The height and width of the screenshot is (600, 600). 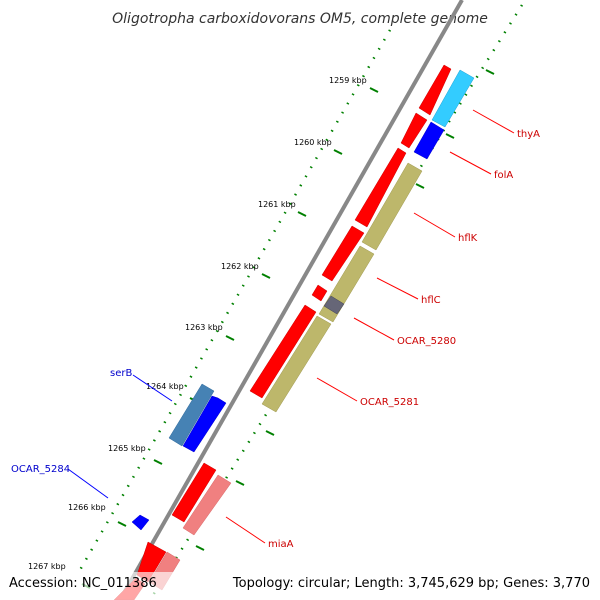 I want to click on tick-label-1259: 1259 kbp, so click(x=348, y=80).